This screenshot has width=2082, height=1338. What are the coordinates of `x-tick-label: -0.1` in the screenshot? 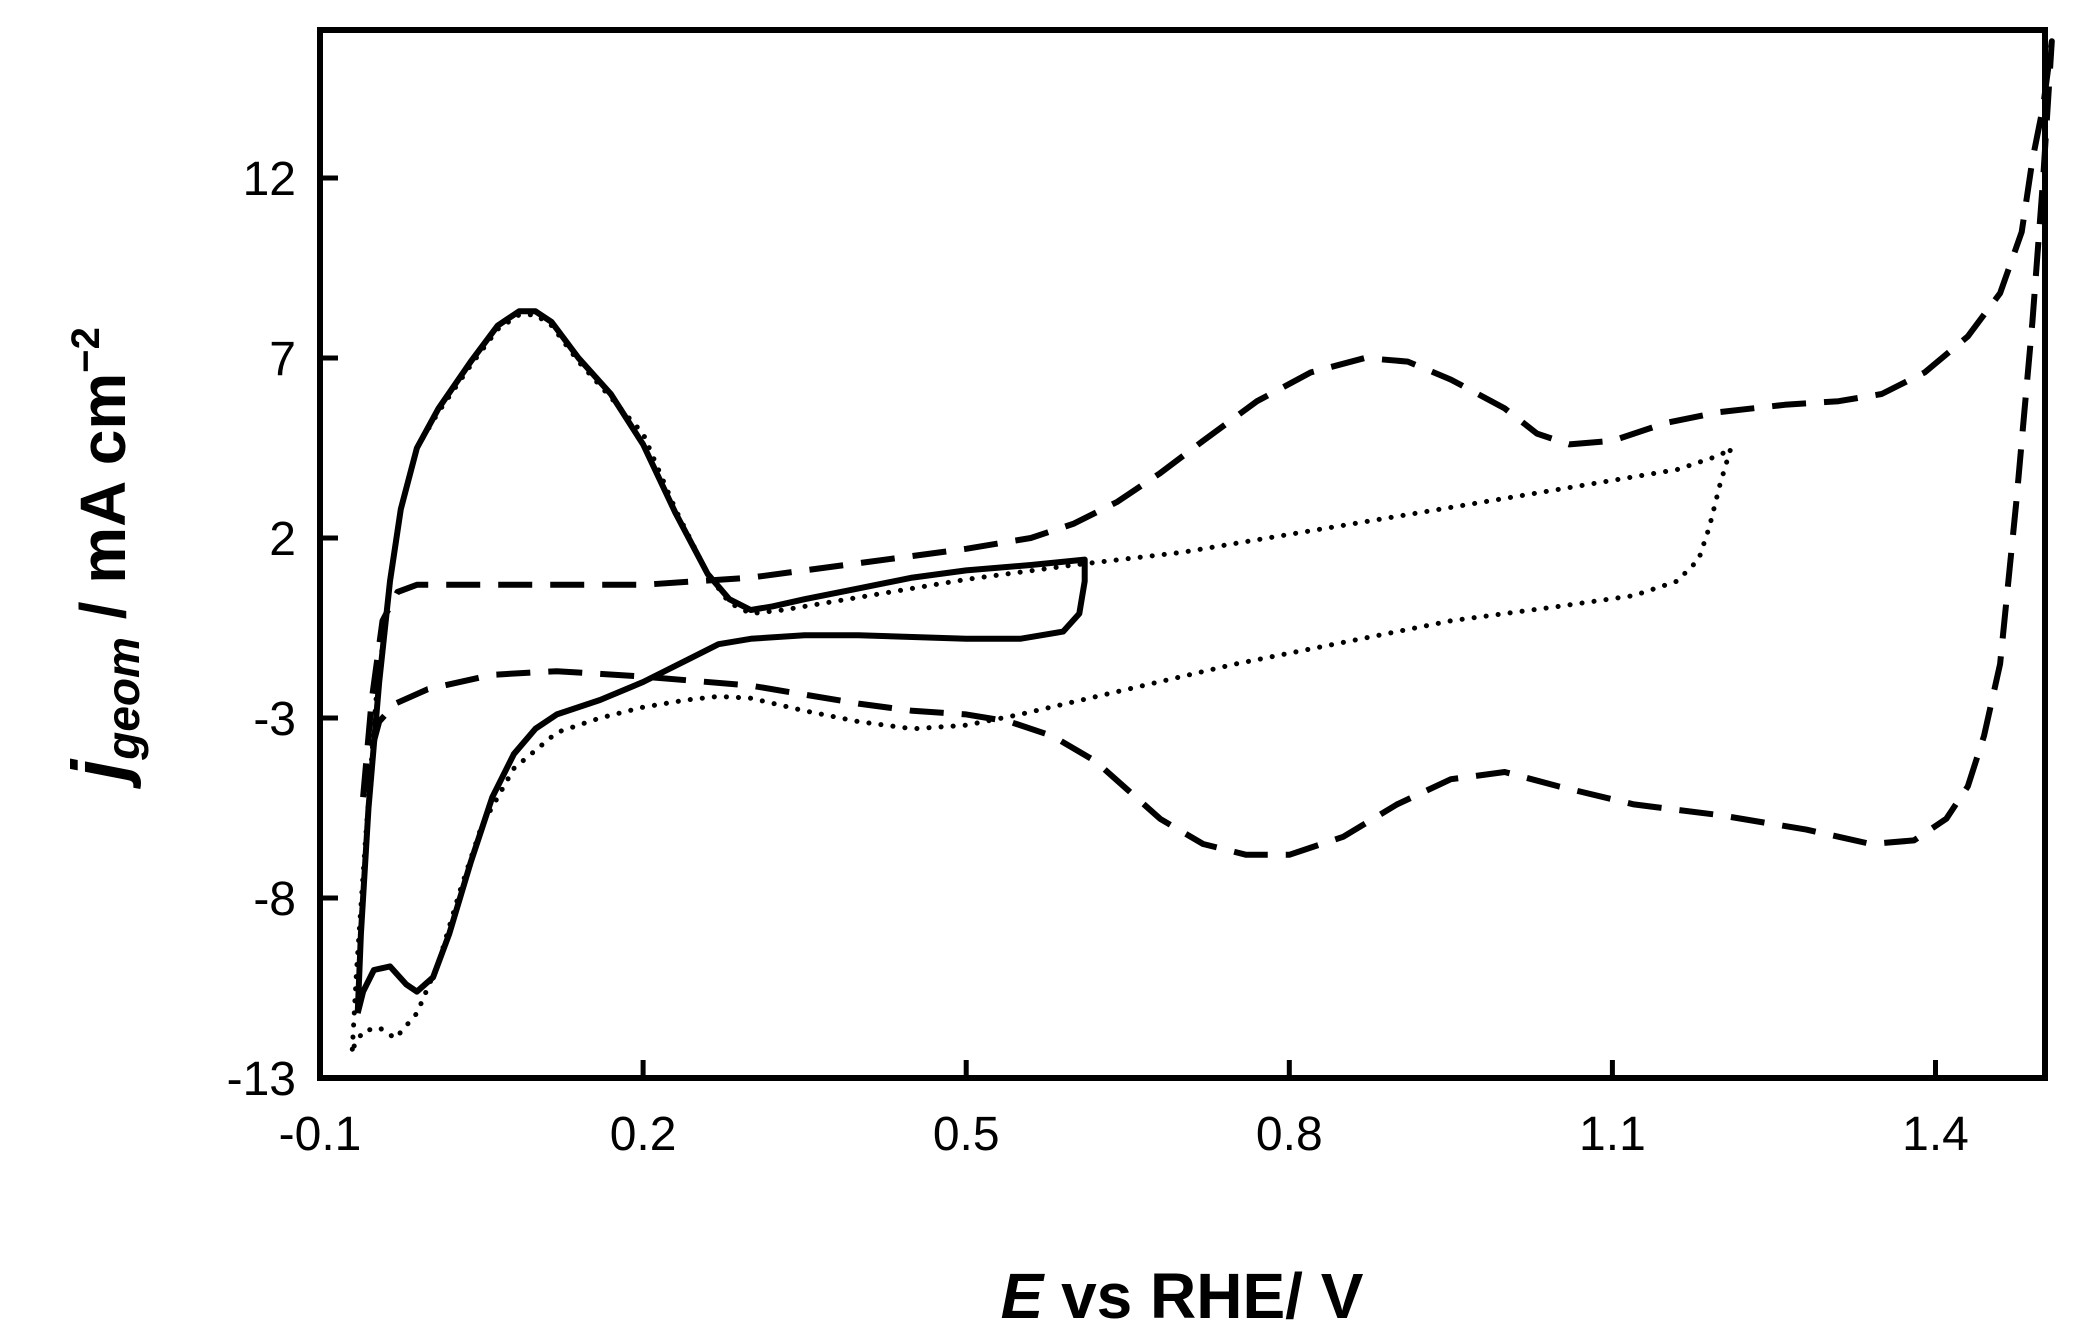 It's located at (320, 1134).